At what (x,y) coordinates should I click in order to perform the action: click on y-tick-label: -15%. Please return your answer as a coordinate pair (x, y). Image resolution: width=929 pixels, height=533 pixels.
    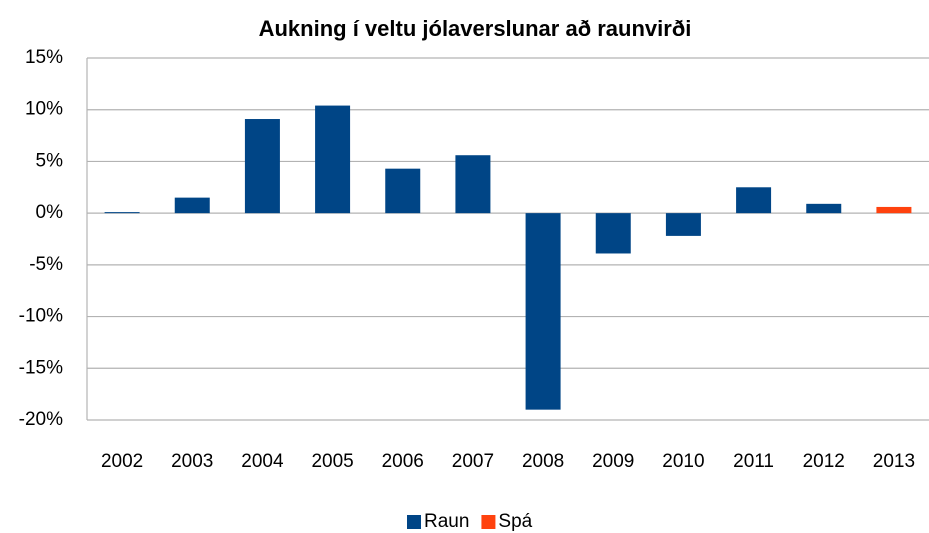
    Looking at the image, I should click on (41, 367).